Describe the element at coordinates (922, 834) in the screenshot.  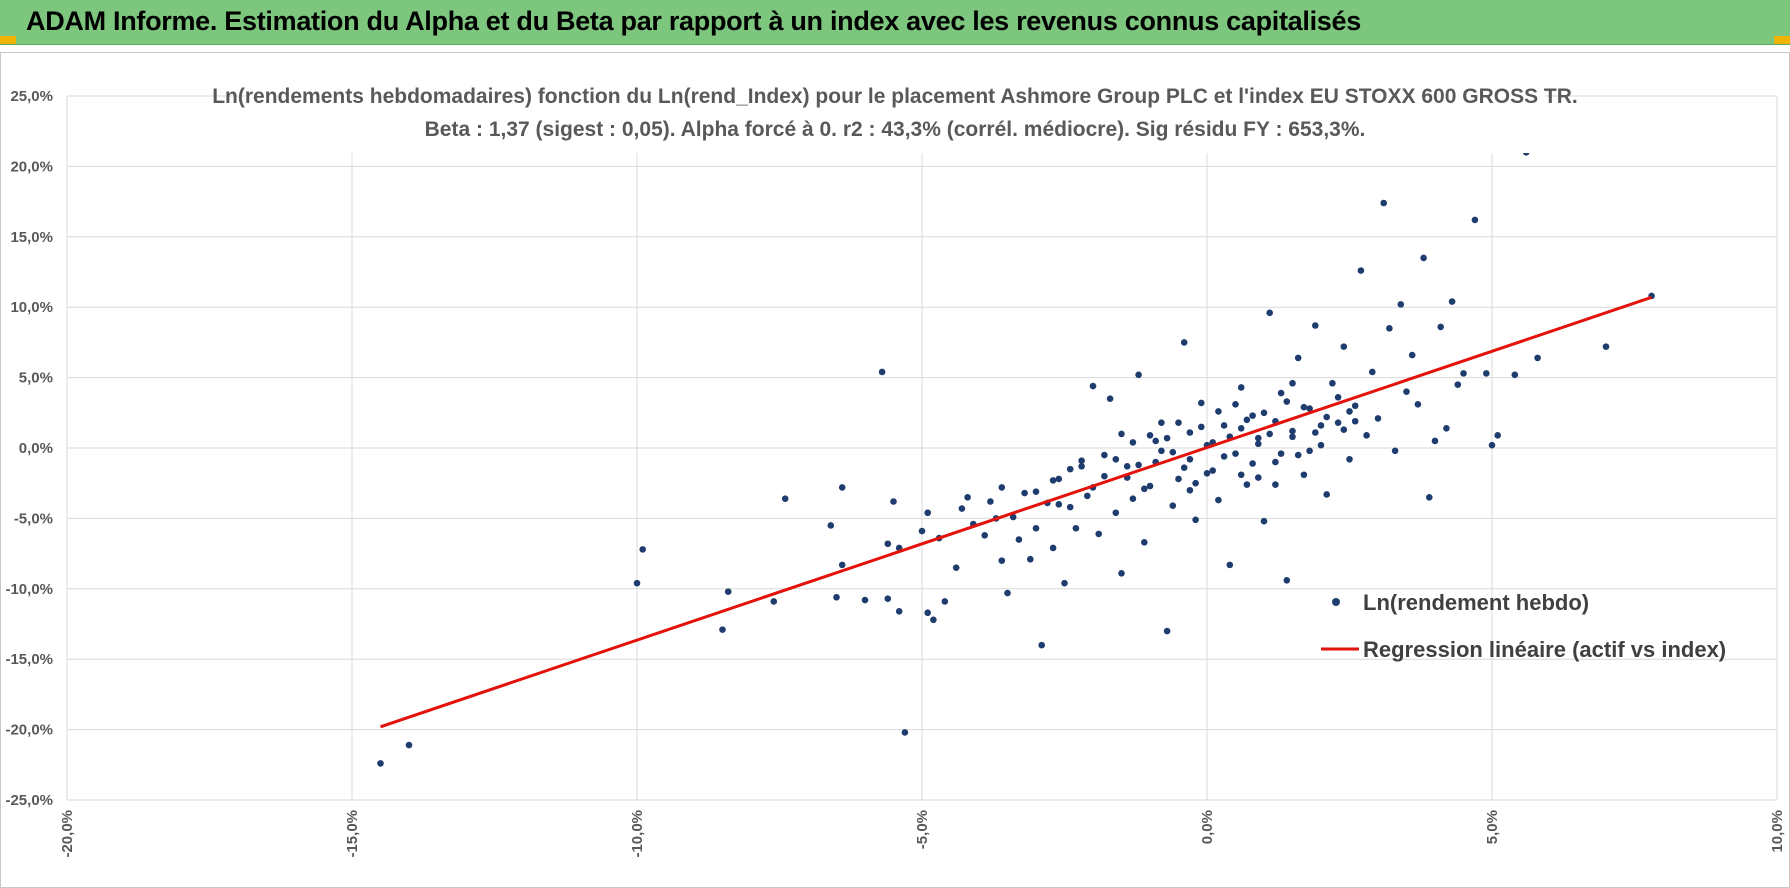
I see `x-axis-ticks: -20,0% -15,0% -10,0% -5,0% 0,0% 5,0% 10,0%` at that location.